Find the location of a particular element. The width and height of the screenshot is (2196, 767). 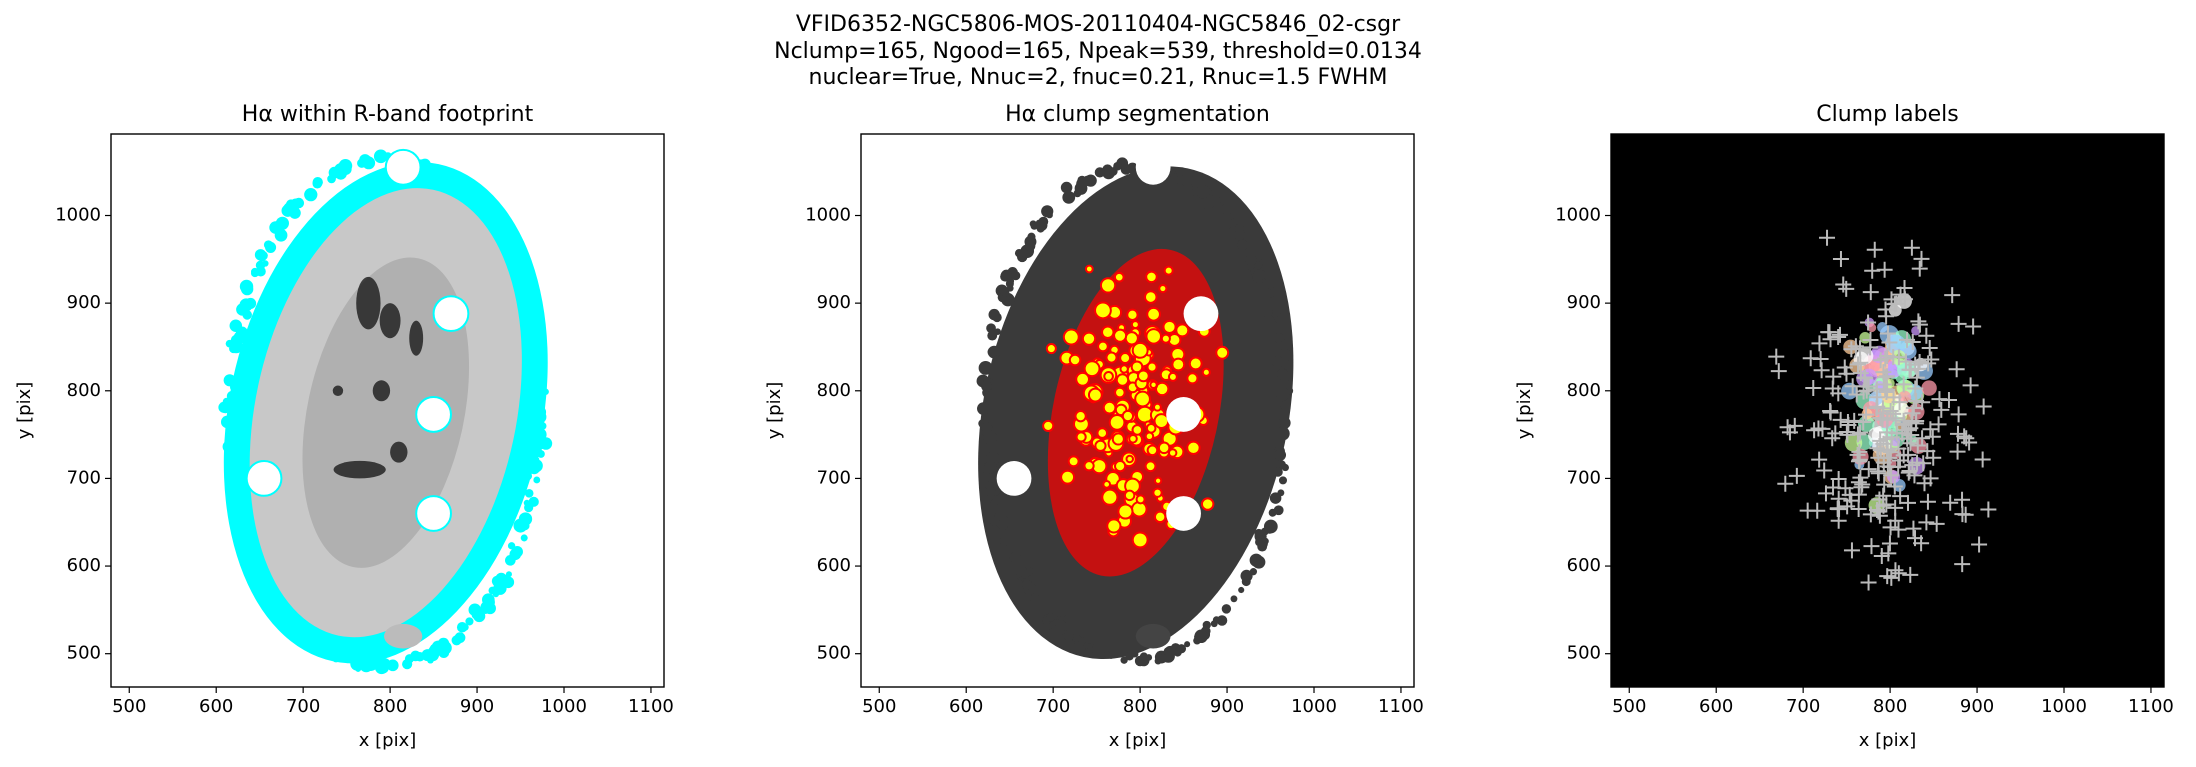

y-axis-label: y [pix] is located at coordinates (24, 411).